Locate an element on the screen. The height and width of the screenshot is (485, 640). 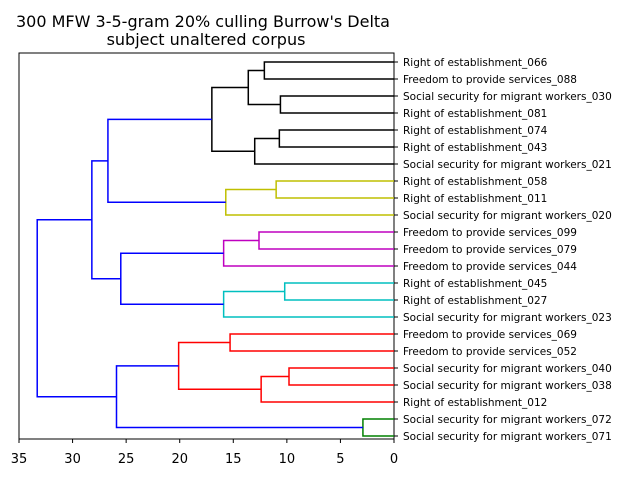
leaf-label: Social security for migrant workers_023 is located at coordinates (507, 318).